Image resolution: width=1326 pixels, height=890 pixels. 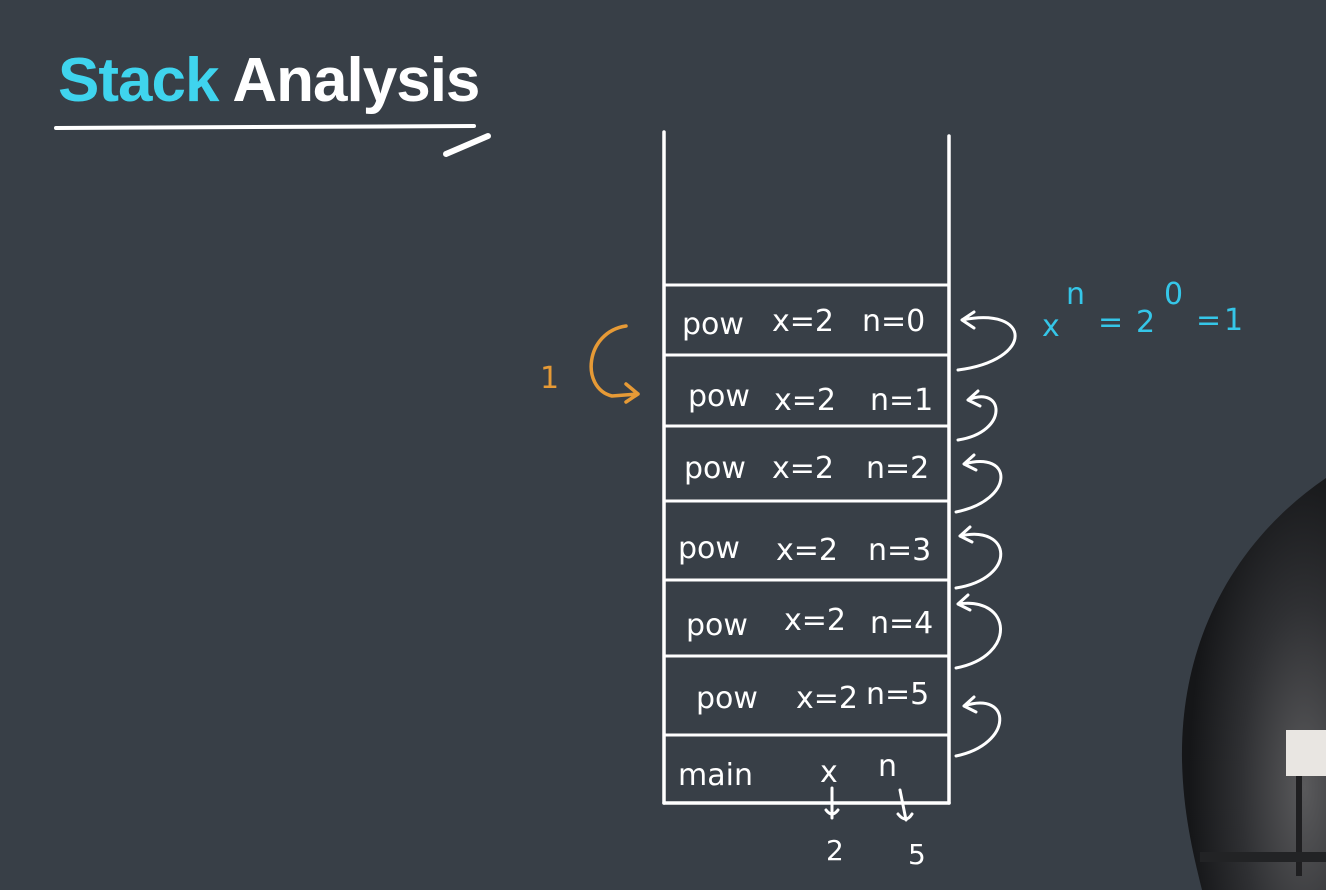 I want to click on formula-base: x, so click(x=1051, y=326).